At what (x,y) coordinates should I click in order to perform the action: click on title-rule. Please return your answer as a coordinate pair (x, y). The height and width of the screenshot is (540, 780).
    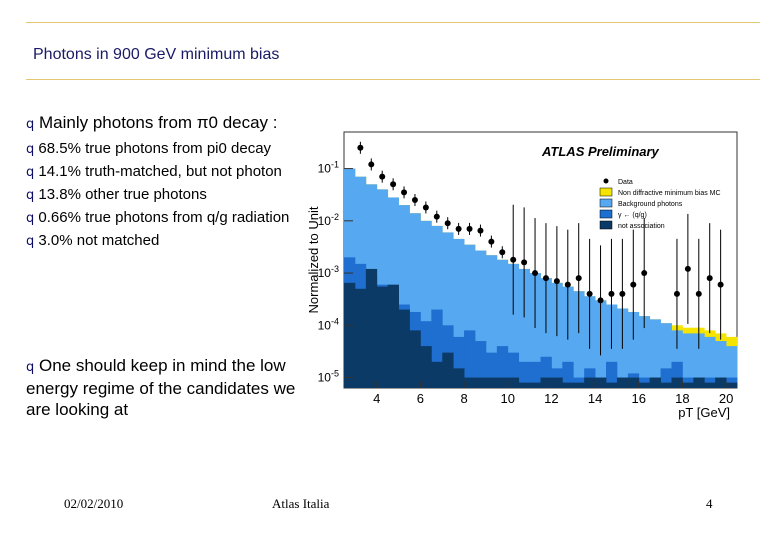
    Looking at the image, I should click on (393, 79).